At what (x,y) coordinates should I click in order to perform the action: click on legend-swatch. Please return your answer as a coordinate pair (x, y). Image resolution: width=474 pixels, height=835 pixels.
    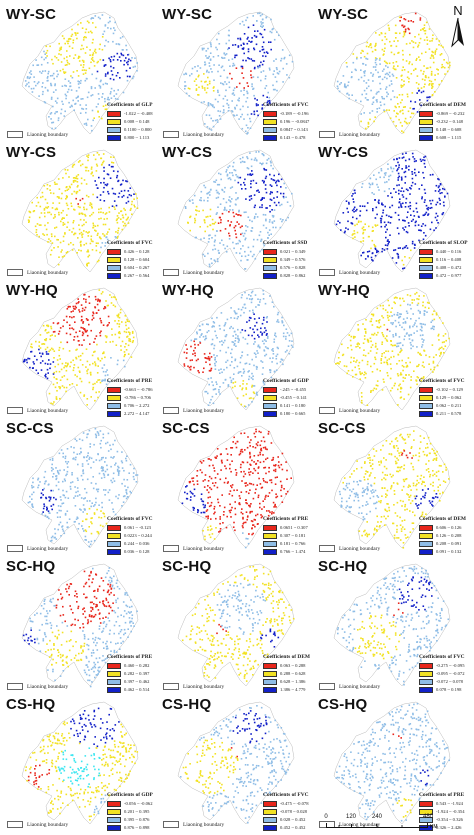
    Looking at the image, I should click on (426, 268).